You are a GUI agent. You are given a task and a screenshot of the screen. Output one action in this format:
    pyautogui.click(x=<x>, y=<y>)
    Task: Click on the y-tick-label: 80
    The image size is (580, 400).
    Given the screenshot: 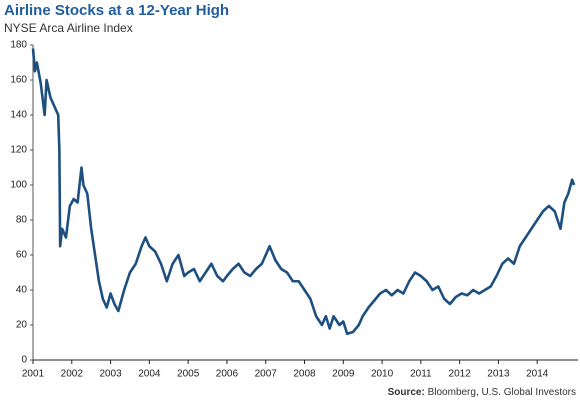 What is the action you would take?
    pyautogui.click(x=22, y=220)
    